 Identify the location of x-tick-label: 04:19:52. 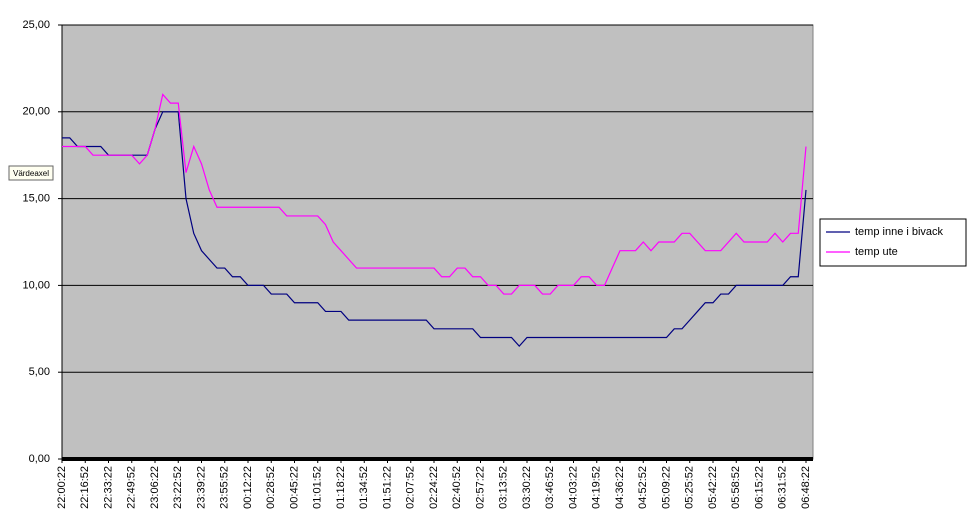
(597, 487).